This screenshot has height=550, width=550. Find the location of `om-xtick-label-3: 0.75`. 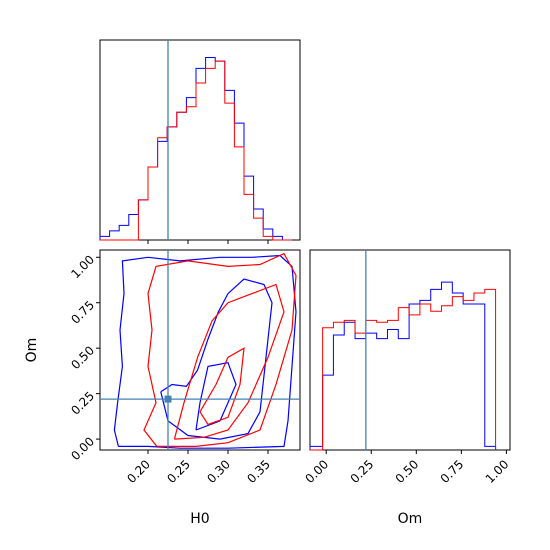

om-xtick-label-3: 0.75 is located at coordinates (452, 471).